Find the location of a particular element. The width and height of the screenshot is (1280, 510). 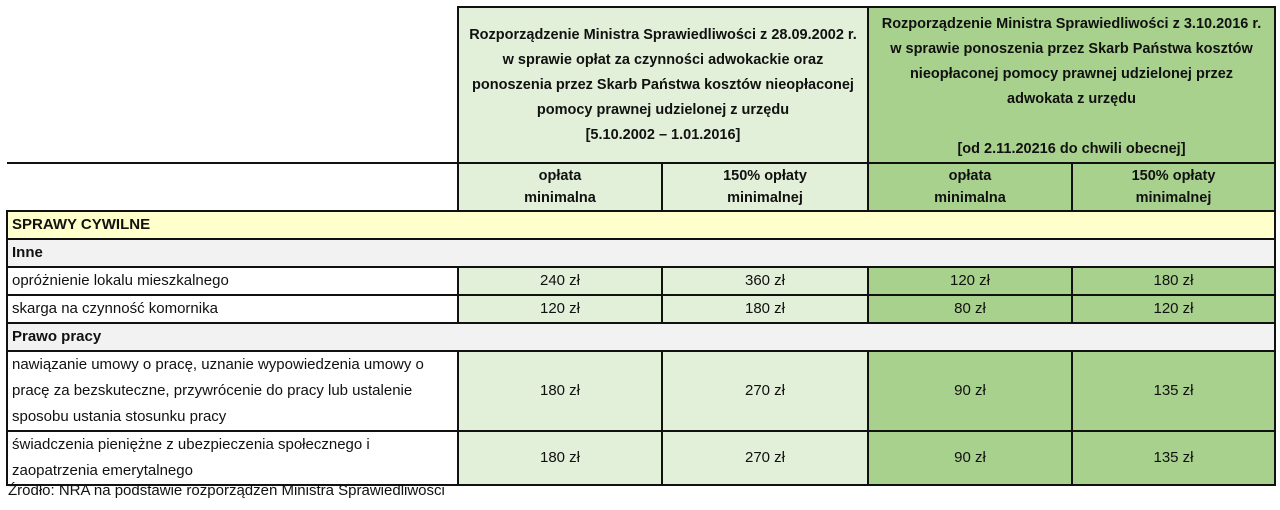

row-label: opróżnienie lokalu mieszkalnego is located at coordinates (232, 281).